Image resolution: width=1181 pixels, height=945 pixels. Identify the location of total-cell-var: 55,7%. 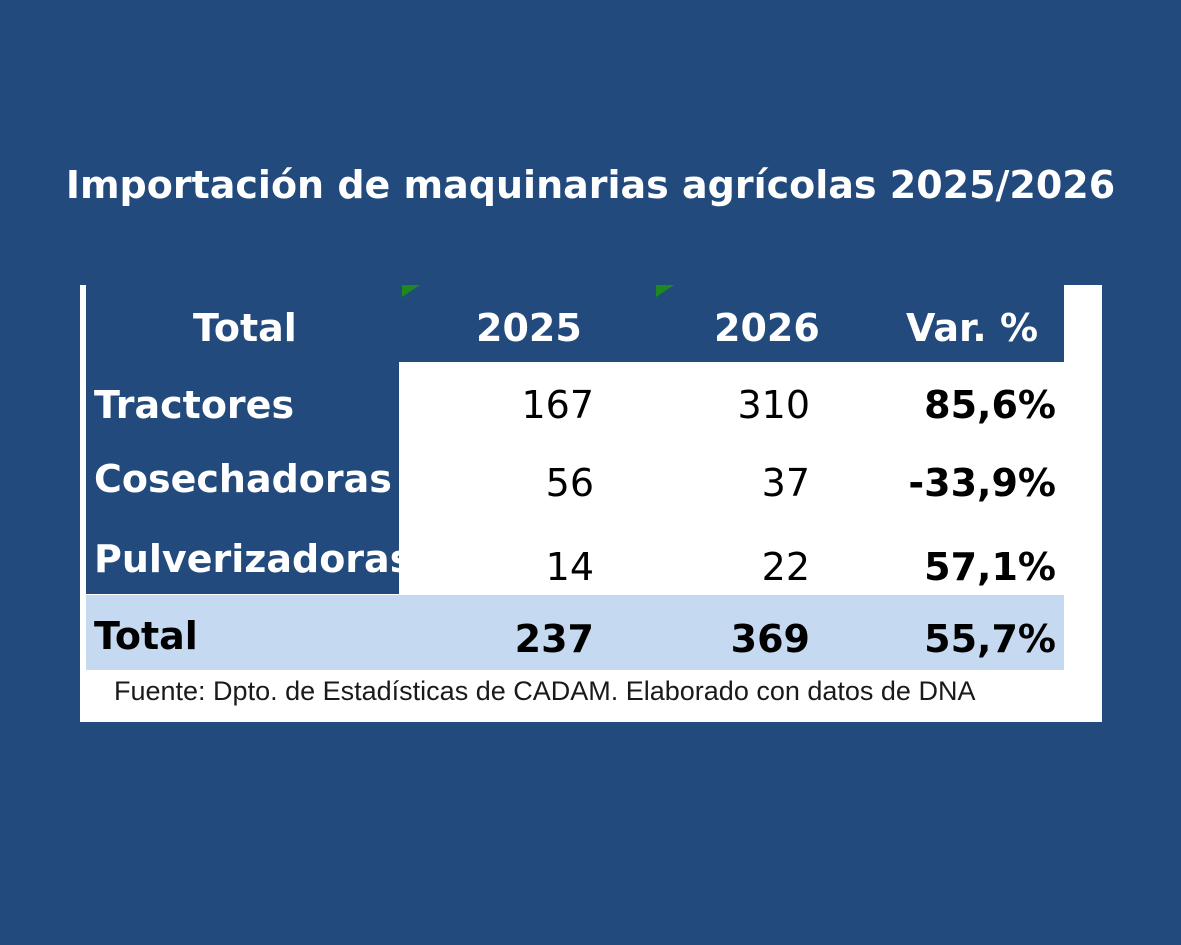
(990, 639).